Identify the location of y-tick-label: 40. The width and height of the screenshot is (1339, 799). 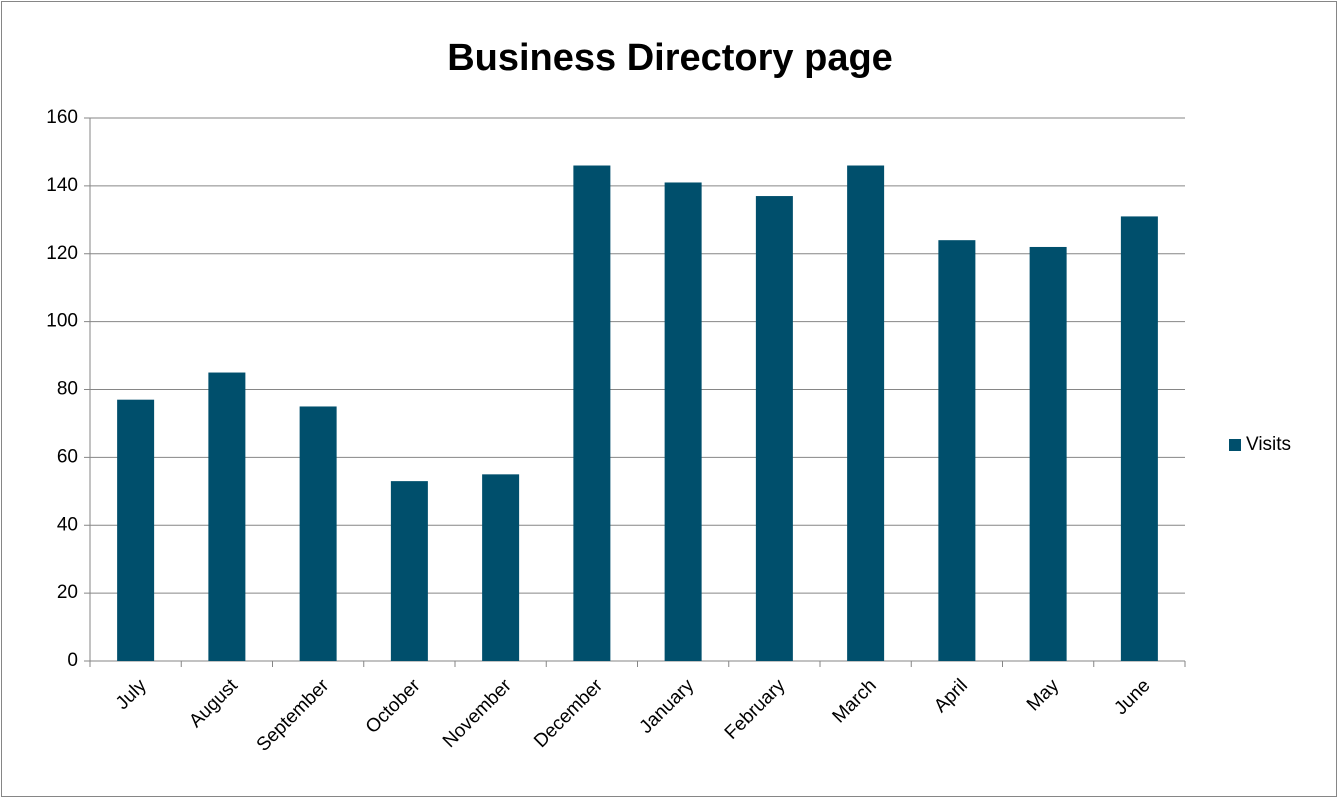
(67, 524).